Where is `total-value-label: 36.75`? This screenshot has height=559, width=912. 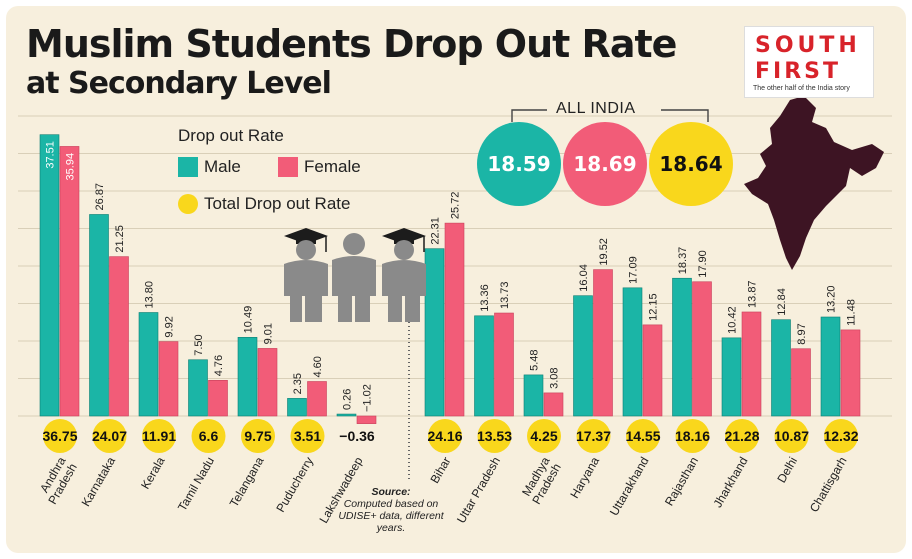
total-value-label: 36.75 is located at coordinates (59, 436).